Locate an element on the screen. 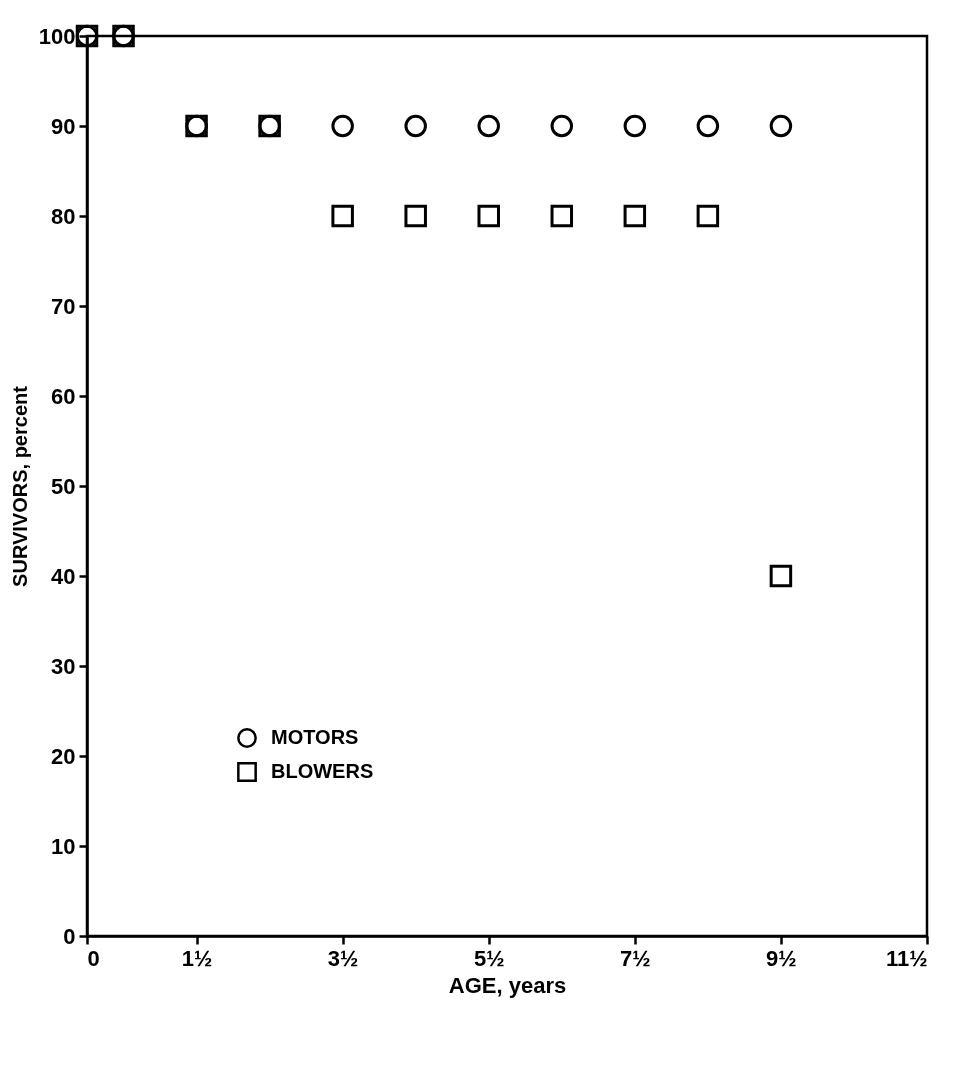  y-tick-label: 10 is located at coordinates (63, 846).